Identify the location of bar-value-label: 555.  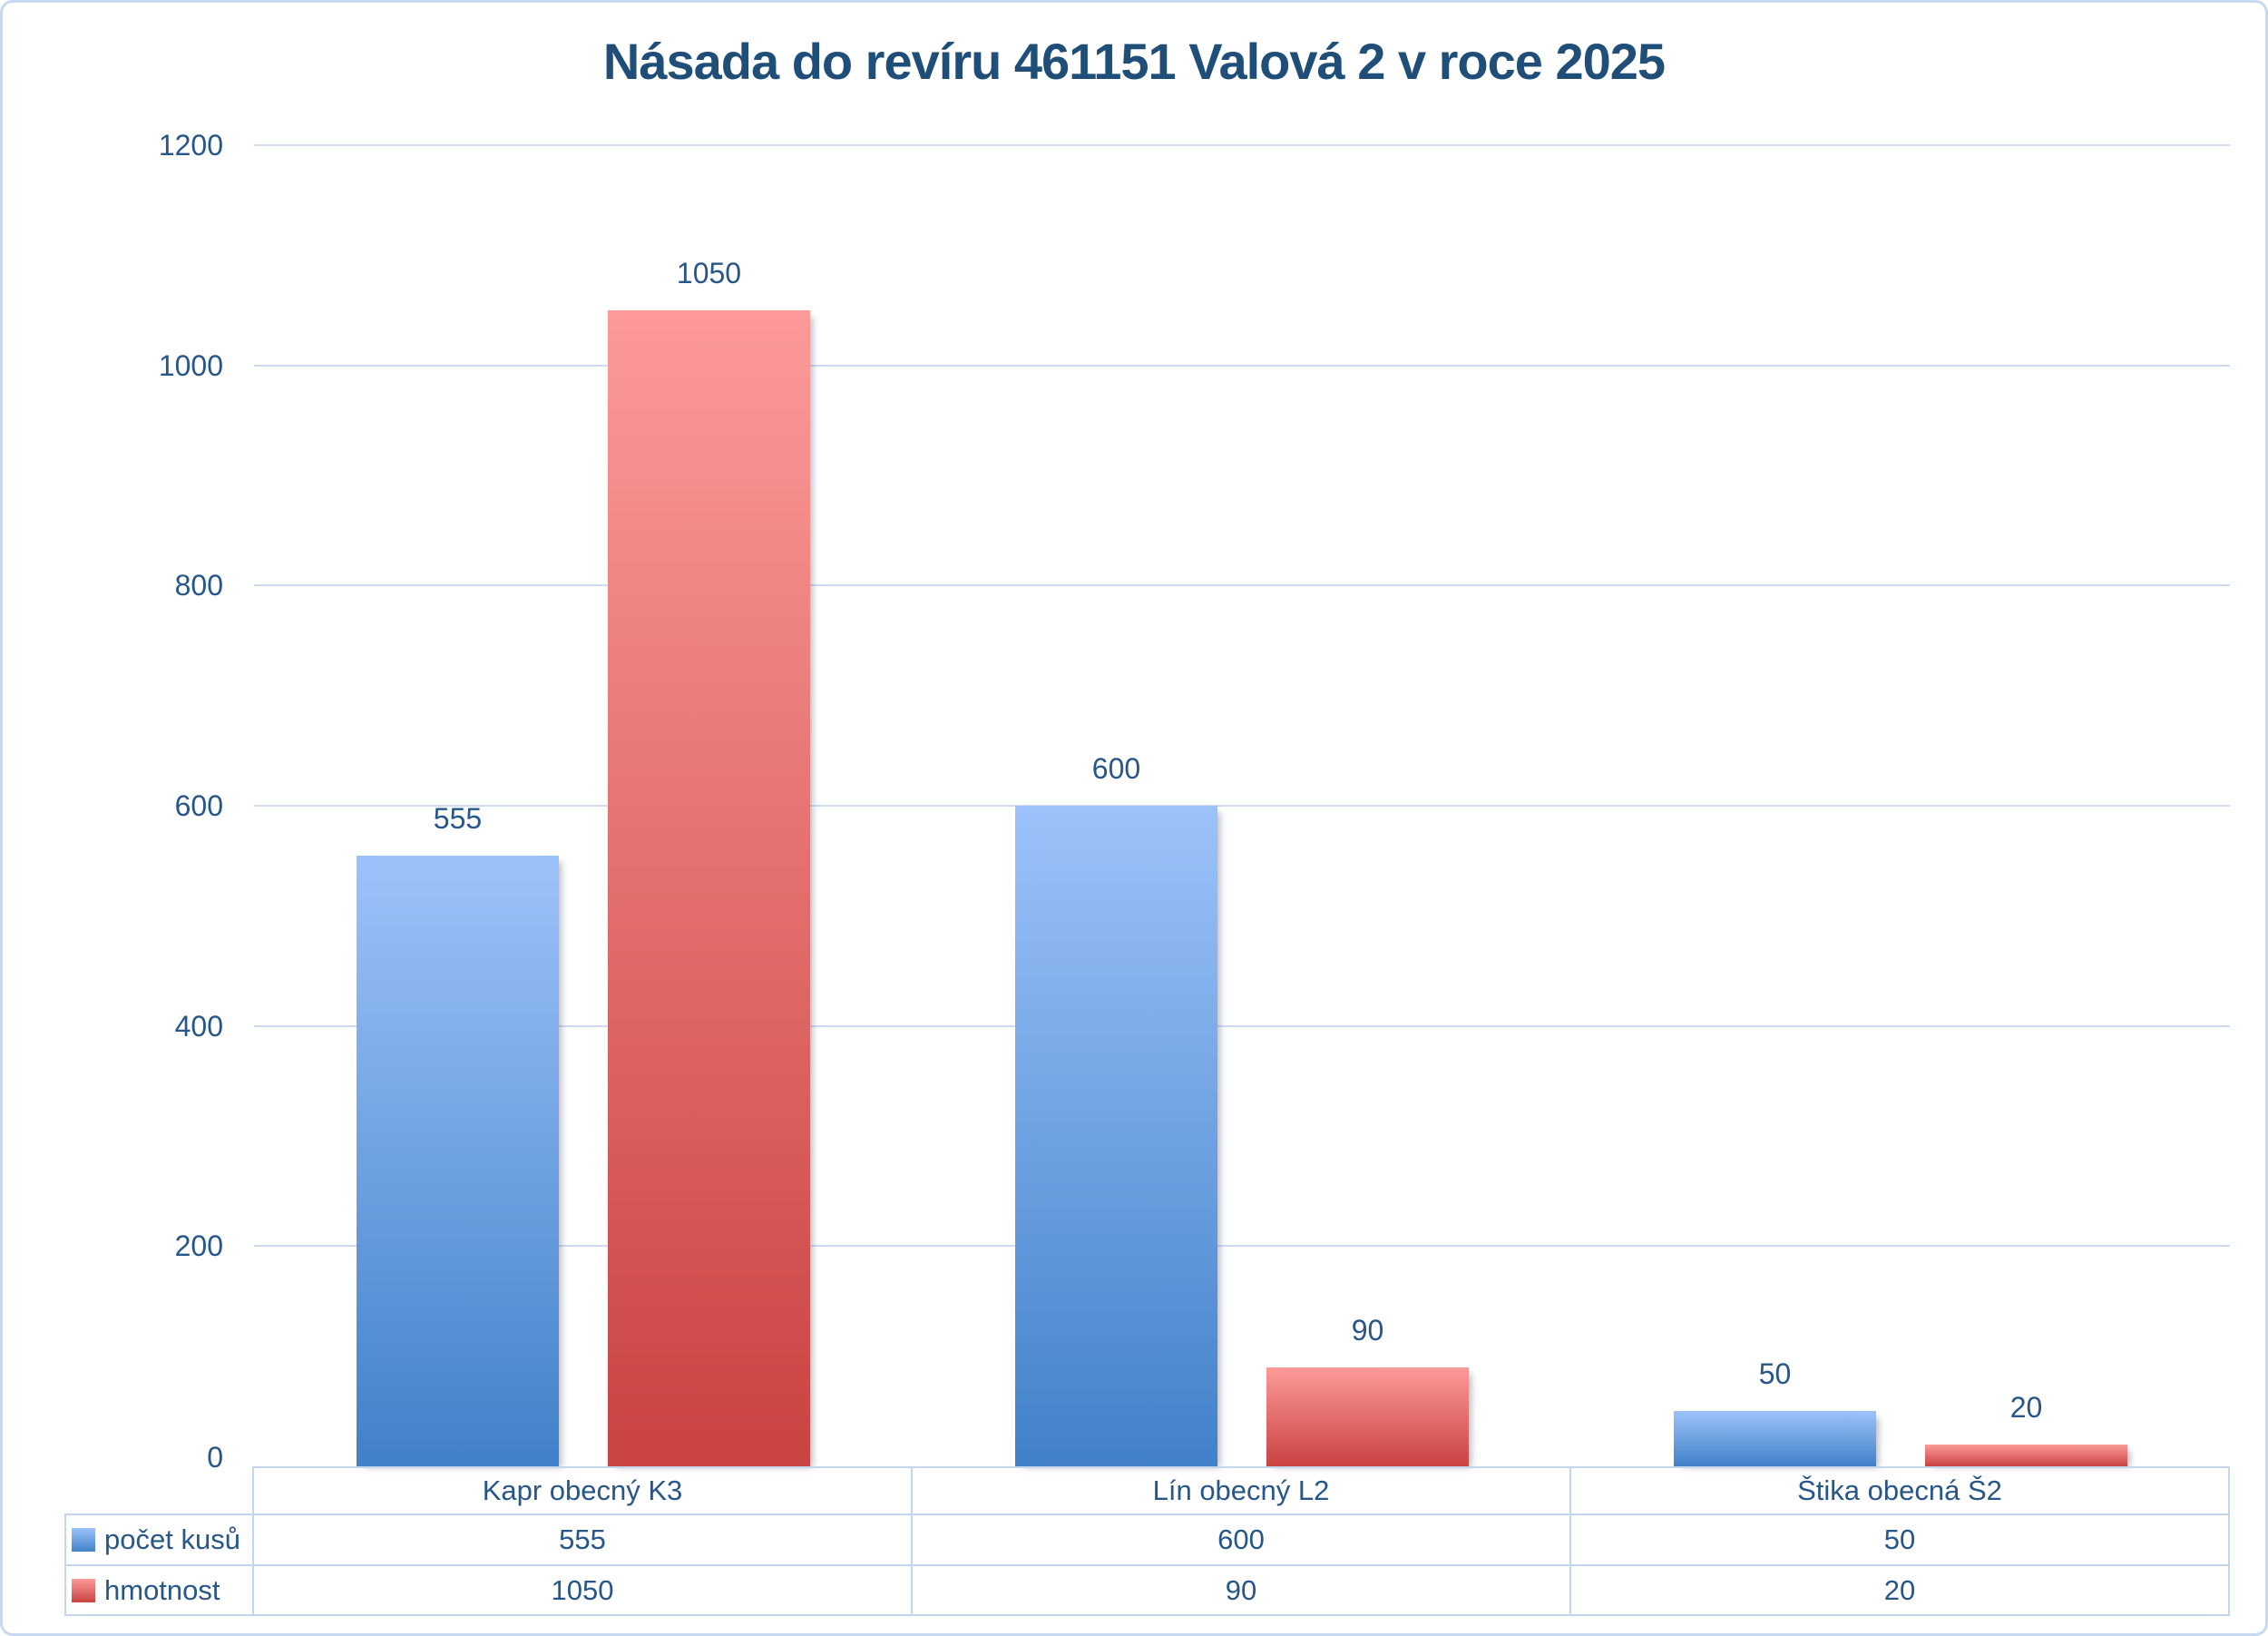
(458, 819).